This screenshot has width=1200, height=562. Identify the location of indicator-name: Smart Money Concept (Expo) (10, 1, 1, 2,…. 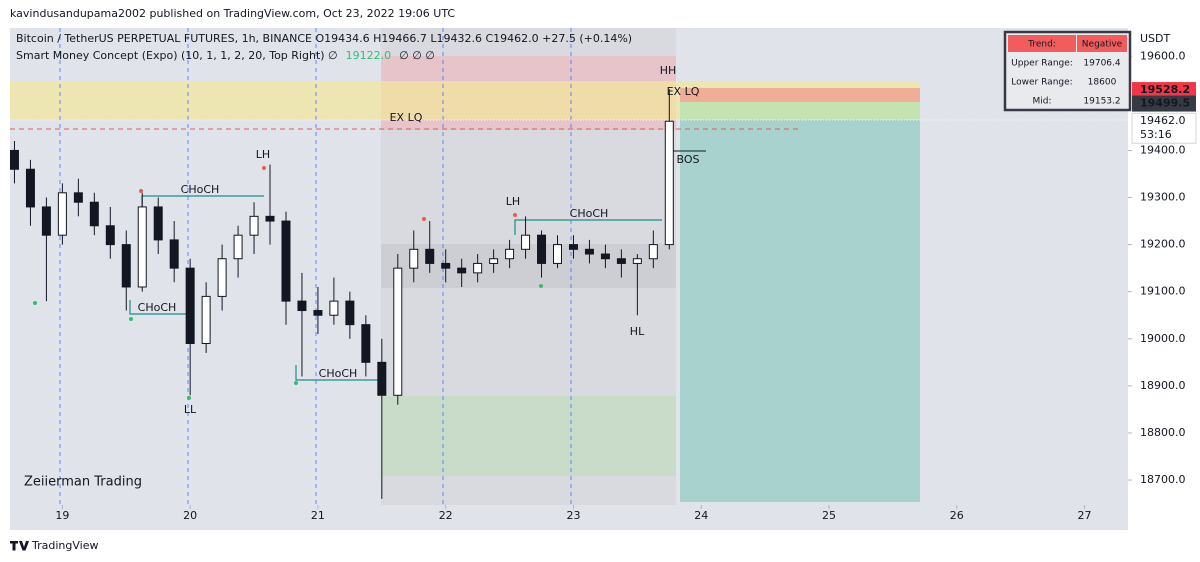
(177, 55).